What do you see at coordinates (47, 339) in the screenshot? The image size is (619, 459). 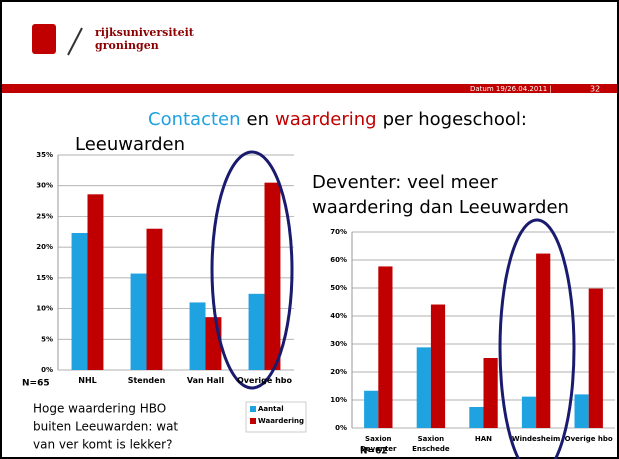 I see `y-tick-label: 5%` at bounding box center [47, 339].